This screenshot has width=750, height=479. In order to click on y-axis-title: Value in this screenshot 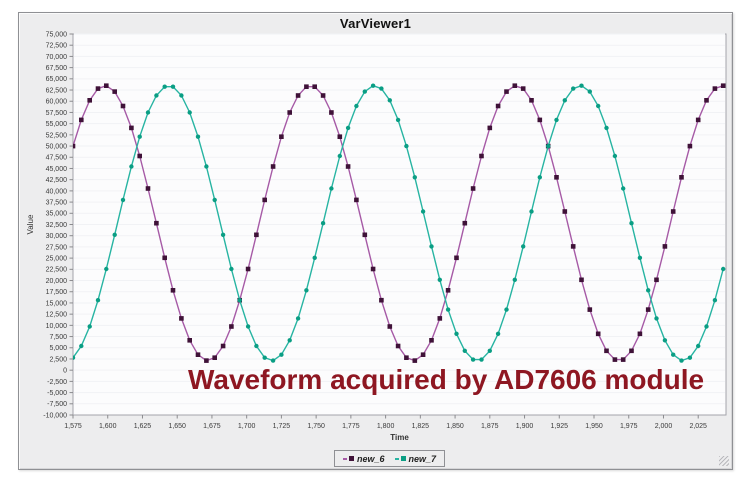, I will do `click(30, 224)`.